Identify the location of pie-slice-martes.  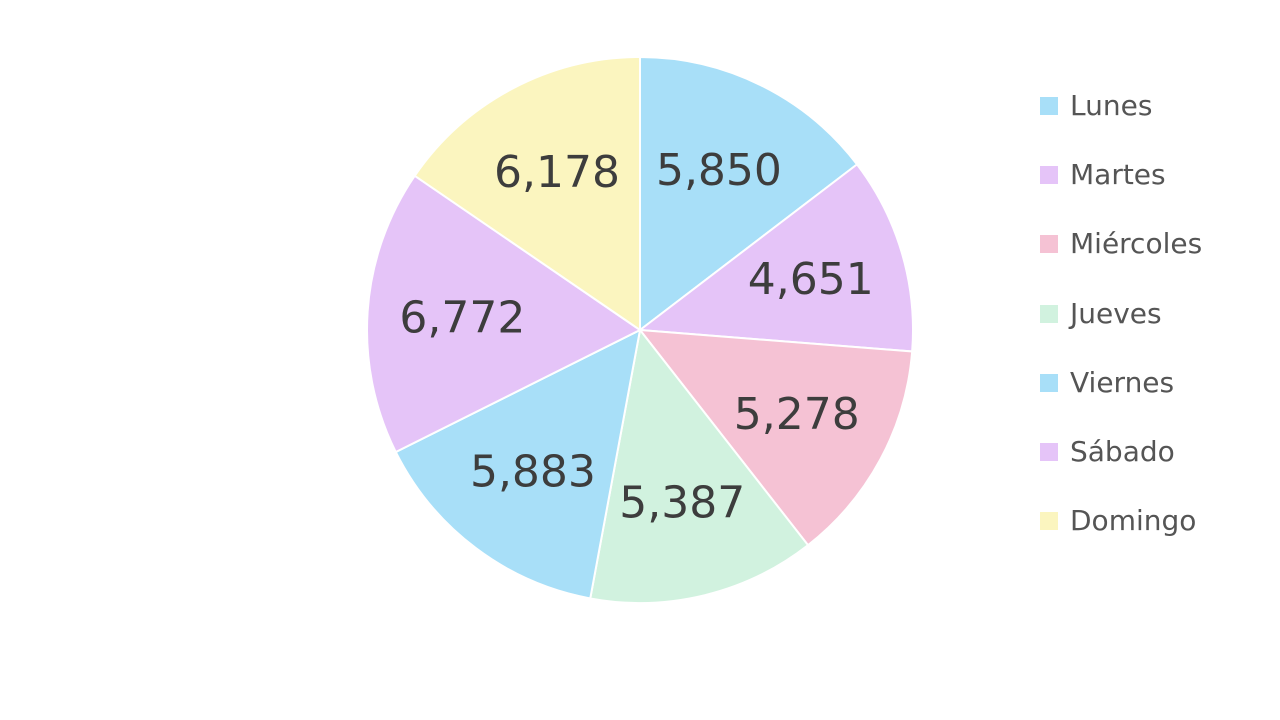
(775, 257).